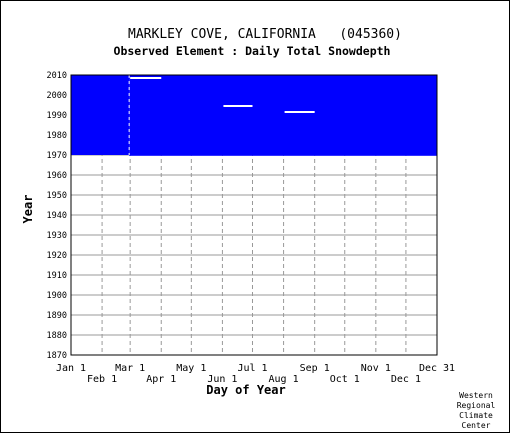 This screenshot has height=433, width=510. Describe the element at coordinates (102, 379) in the screenshot. I see `x-tick-label: Feb 1` at that location.